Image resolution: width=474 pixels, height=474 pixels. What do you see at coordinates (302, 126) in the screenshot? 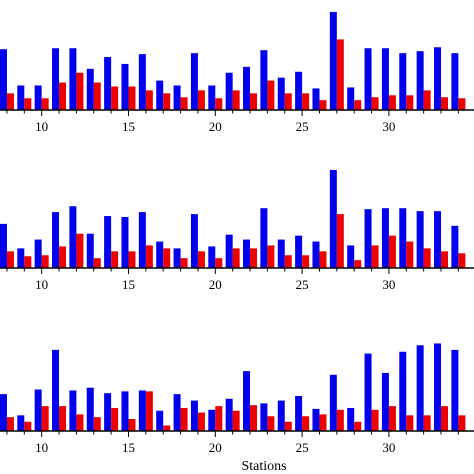
I see `x-tick-label-1-25: 25` at bounding box center [302, 126].